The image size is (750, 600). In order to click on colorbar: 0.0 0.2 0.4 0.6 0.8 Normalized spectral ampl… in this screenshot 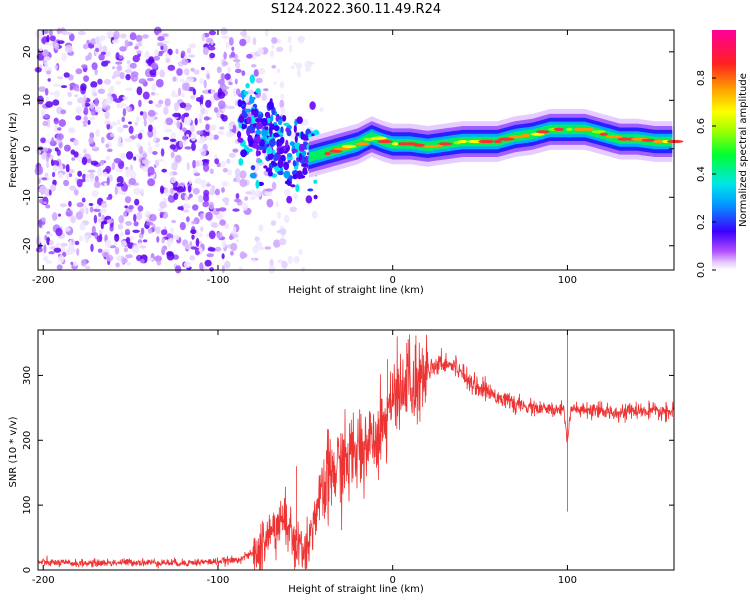, I will do `click(722, 154)`.